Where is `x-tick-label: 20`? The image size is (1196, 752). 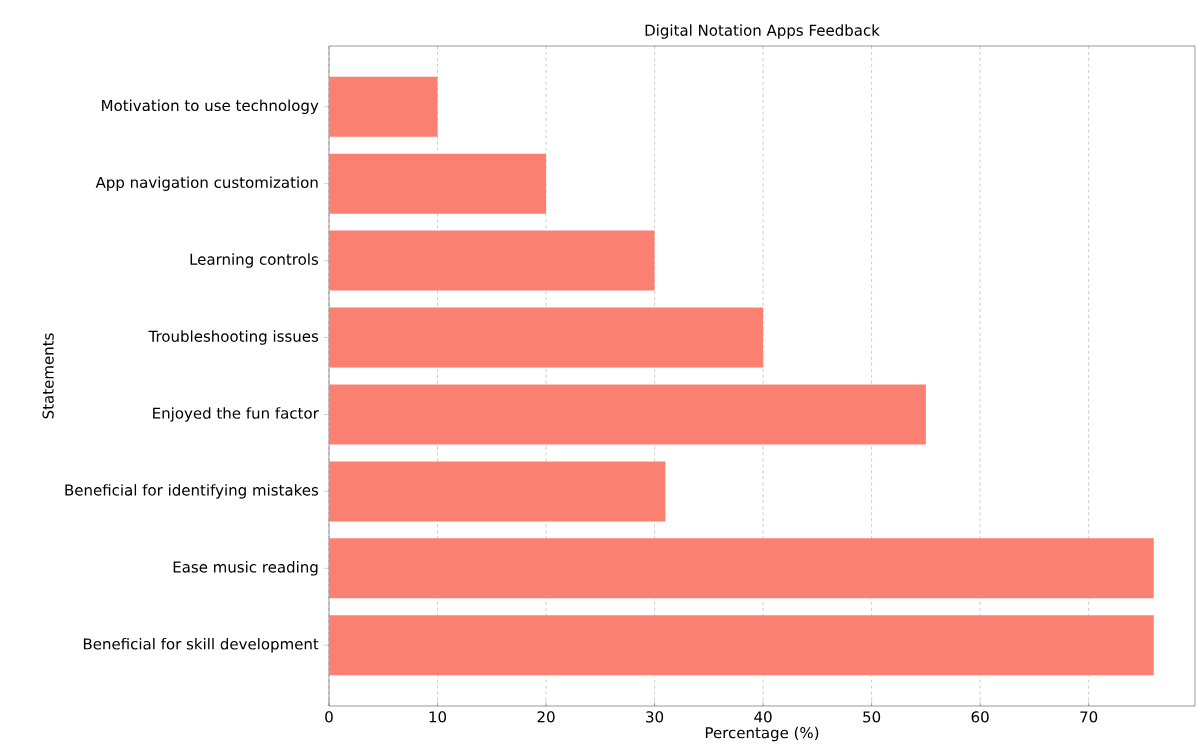 x-tick-label: 20 is located at coordinates (546, 717).